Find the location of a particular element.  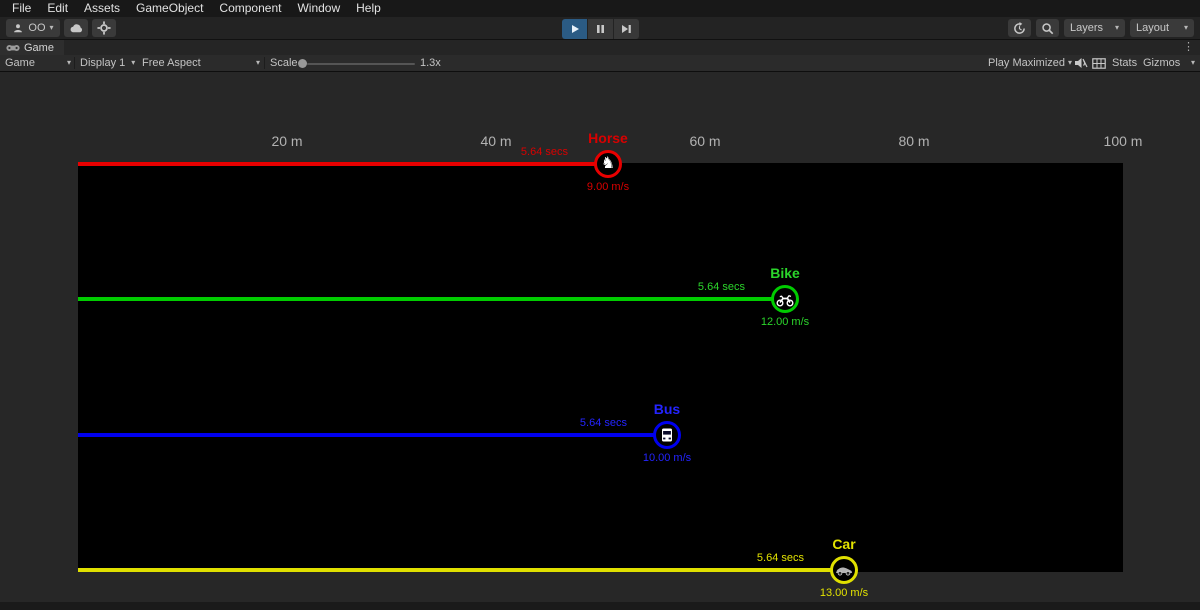

step-button is located at coordinates (626, 29).